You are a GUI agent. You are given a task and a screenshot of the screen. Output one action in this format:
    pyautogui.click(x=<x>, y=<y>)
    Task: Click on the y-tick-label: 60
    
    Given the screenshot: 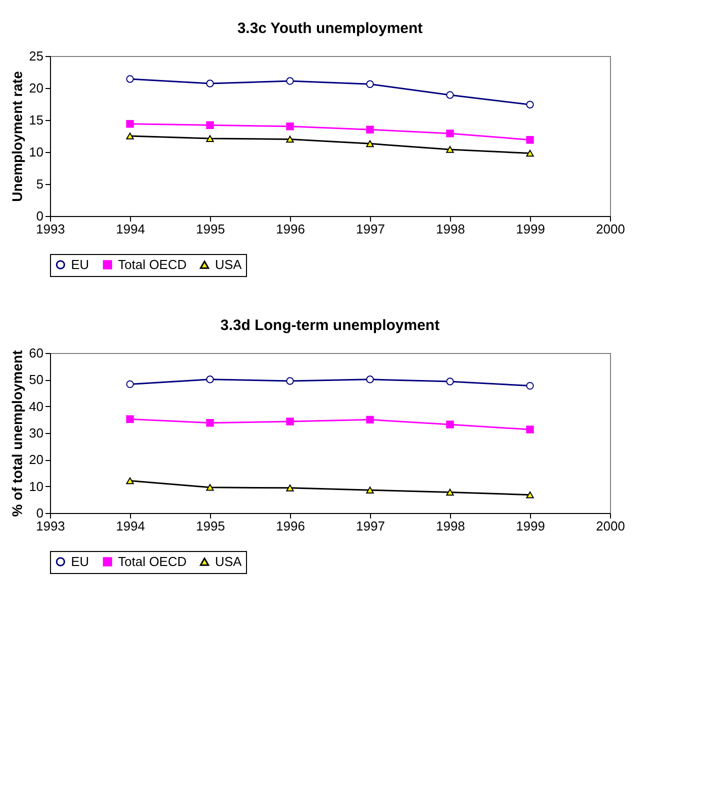 What is the action you would take?
    pyautogui.click(x=36, y=353)
    